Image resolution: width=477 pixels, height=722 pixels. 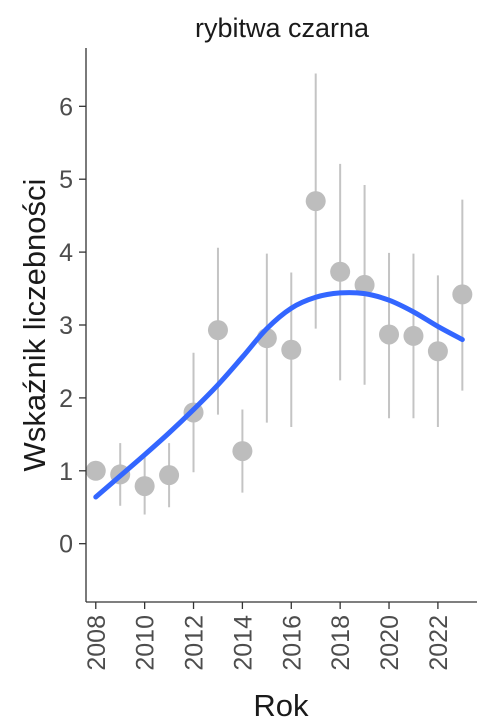 What do you see at coordinates (292, 643) in the screenshot?
I see `x-tick-label: 2016` at bounding box center [292, 643].